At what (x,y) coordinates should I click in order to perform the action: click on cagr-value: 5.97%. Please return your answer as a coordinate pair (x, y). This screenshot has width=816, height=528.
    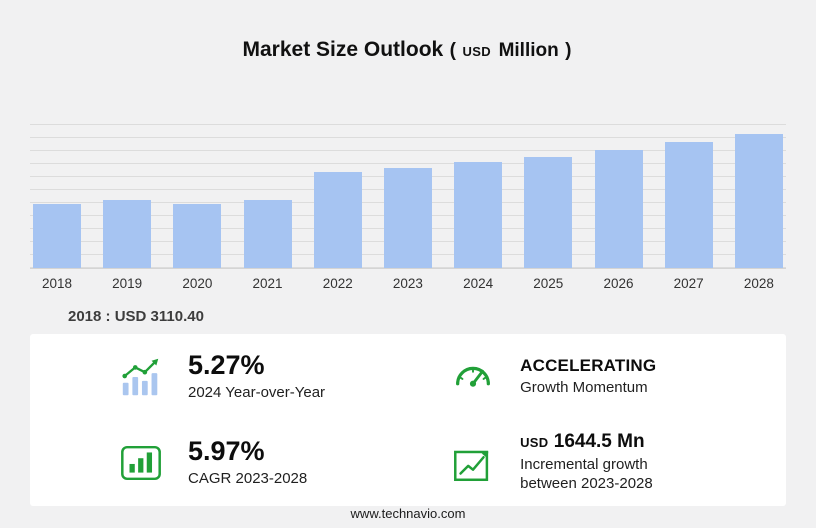
    Looking at the image, I should click on (226, 451).